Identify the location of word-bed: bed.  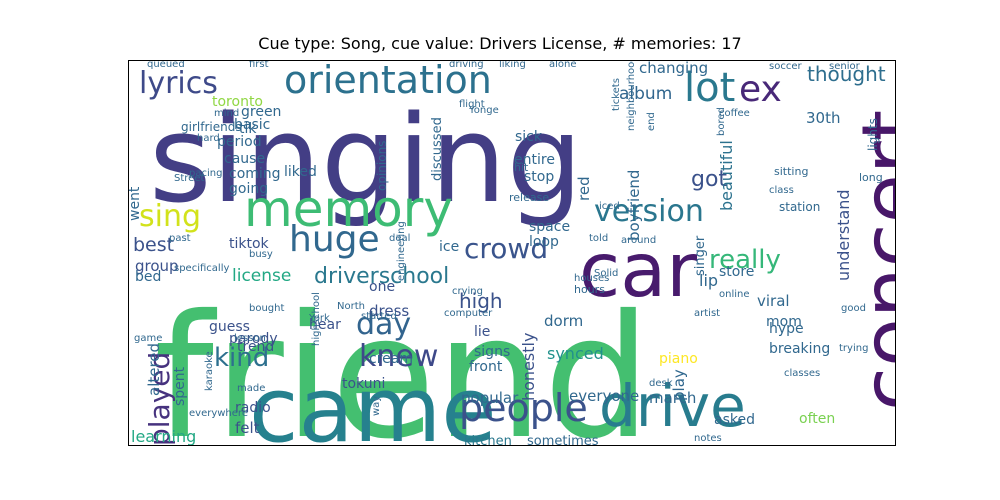
(148, 277).